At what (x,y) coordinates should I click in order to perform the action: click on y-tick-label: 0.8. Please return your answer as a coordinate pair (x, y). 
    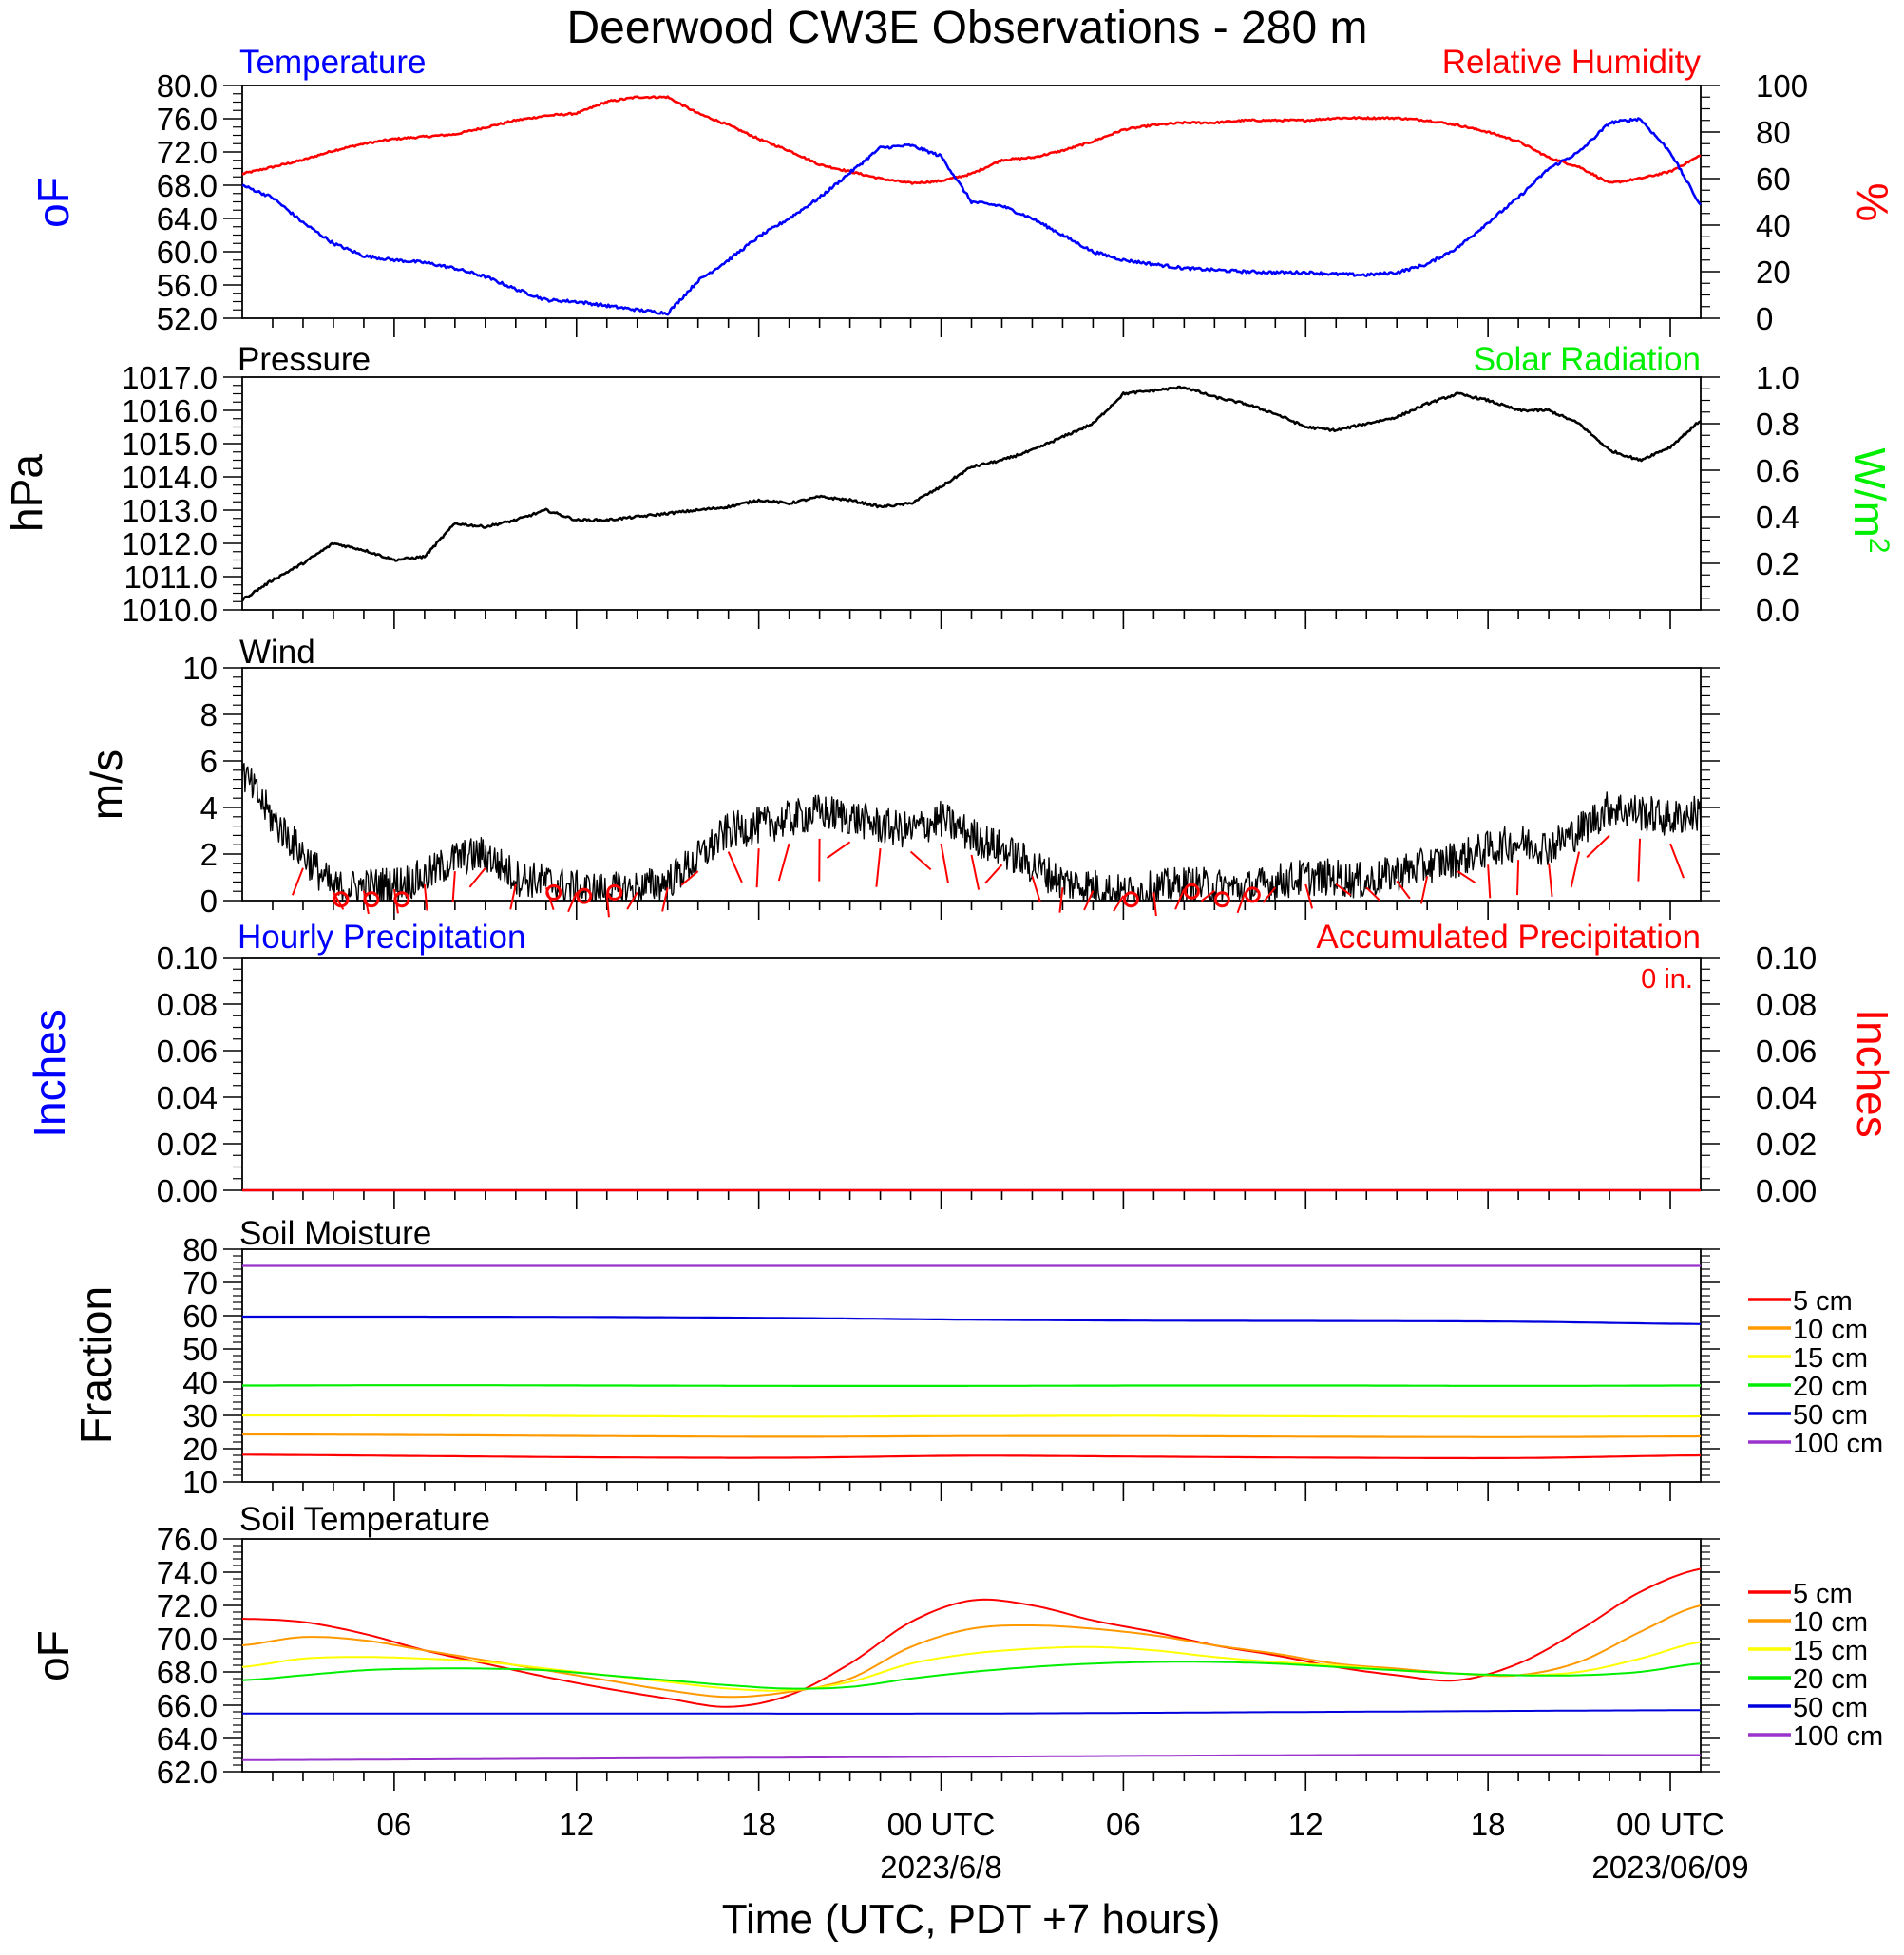
    Looking at the image, I should click on (1778, 424).